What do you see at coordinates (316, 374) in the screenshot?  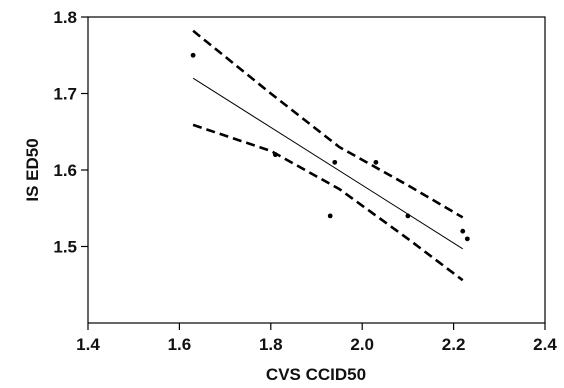 I see `x-axis-label: CVS CCID50` at bounding box center [316, 374].